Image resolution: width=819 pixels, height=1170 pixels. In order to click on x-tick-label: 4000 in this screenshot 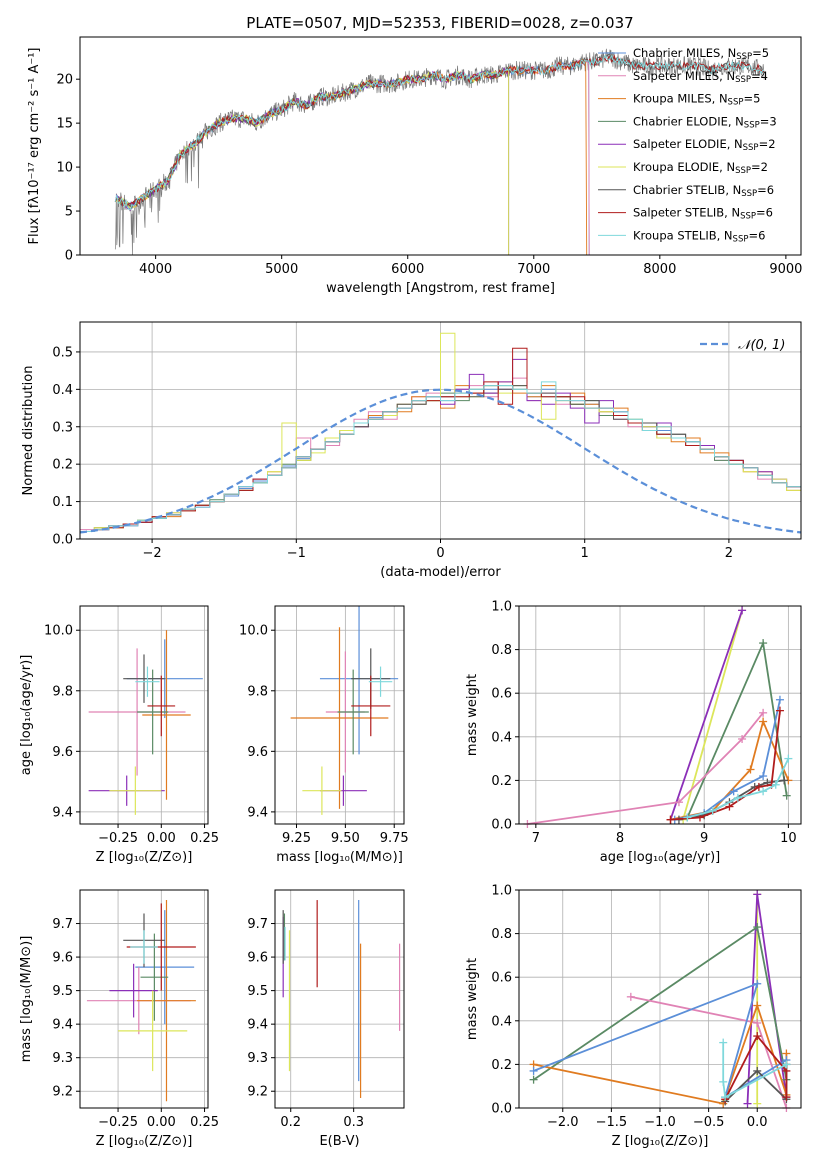, I will do `click(155, 269)`.